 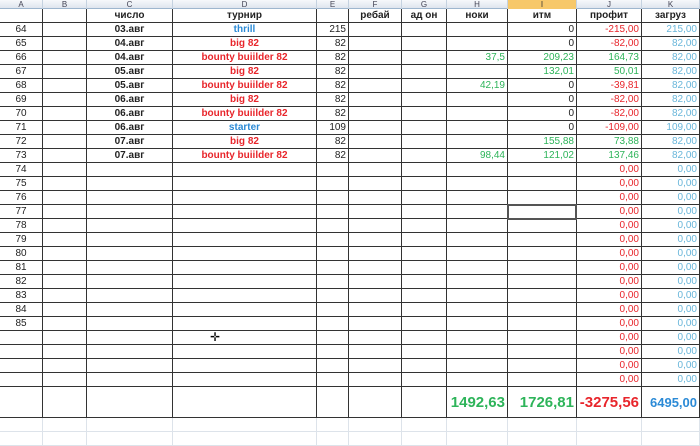 I want to click on cell-K: 6495,00, so click(x=671, y=402).